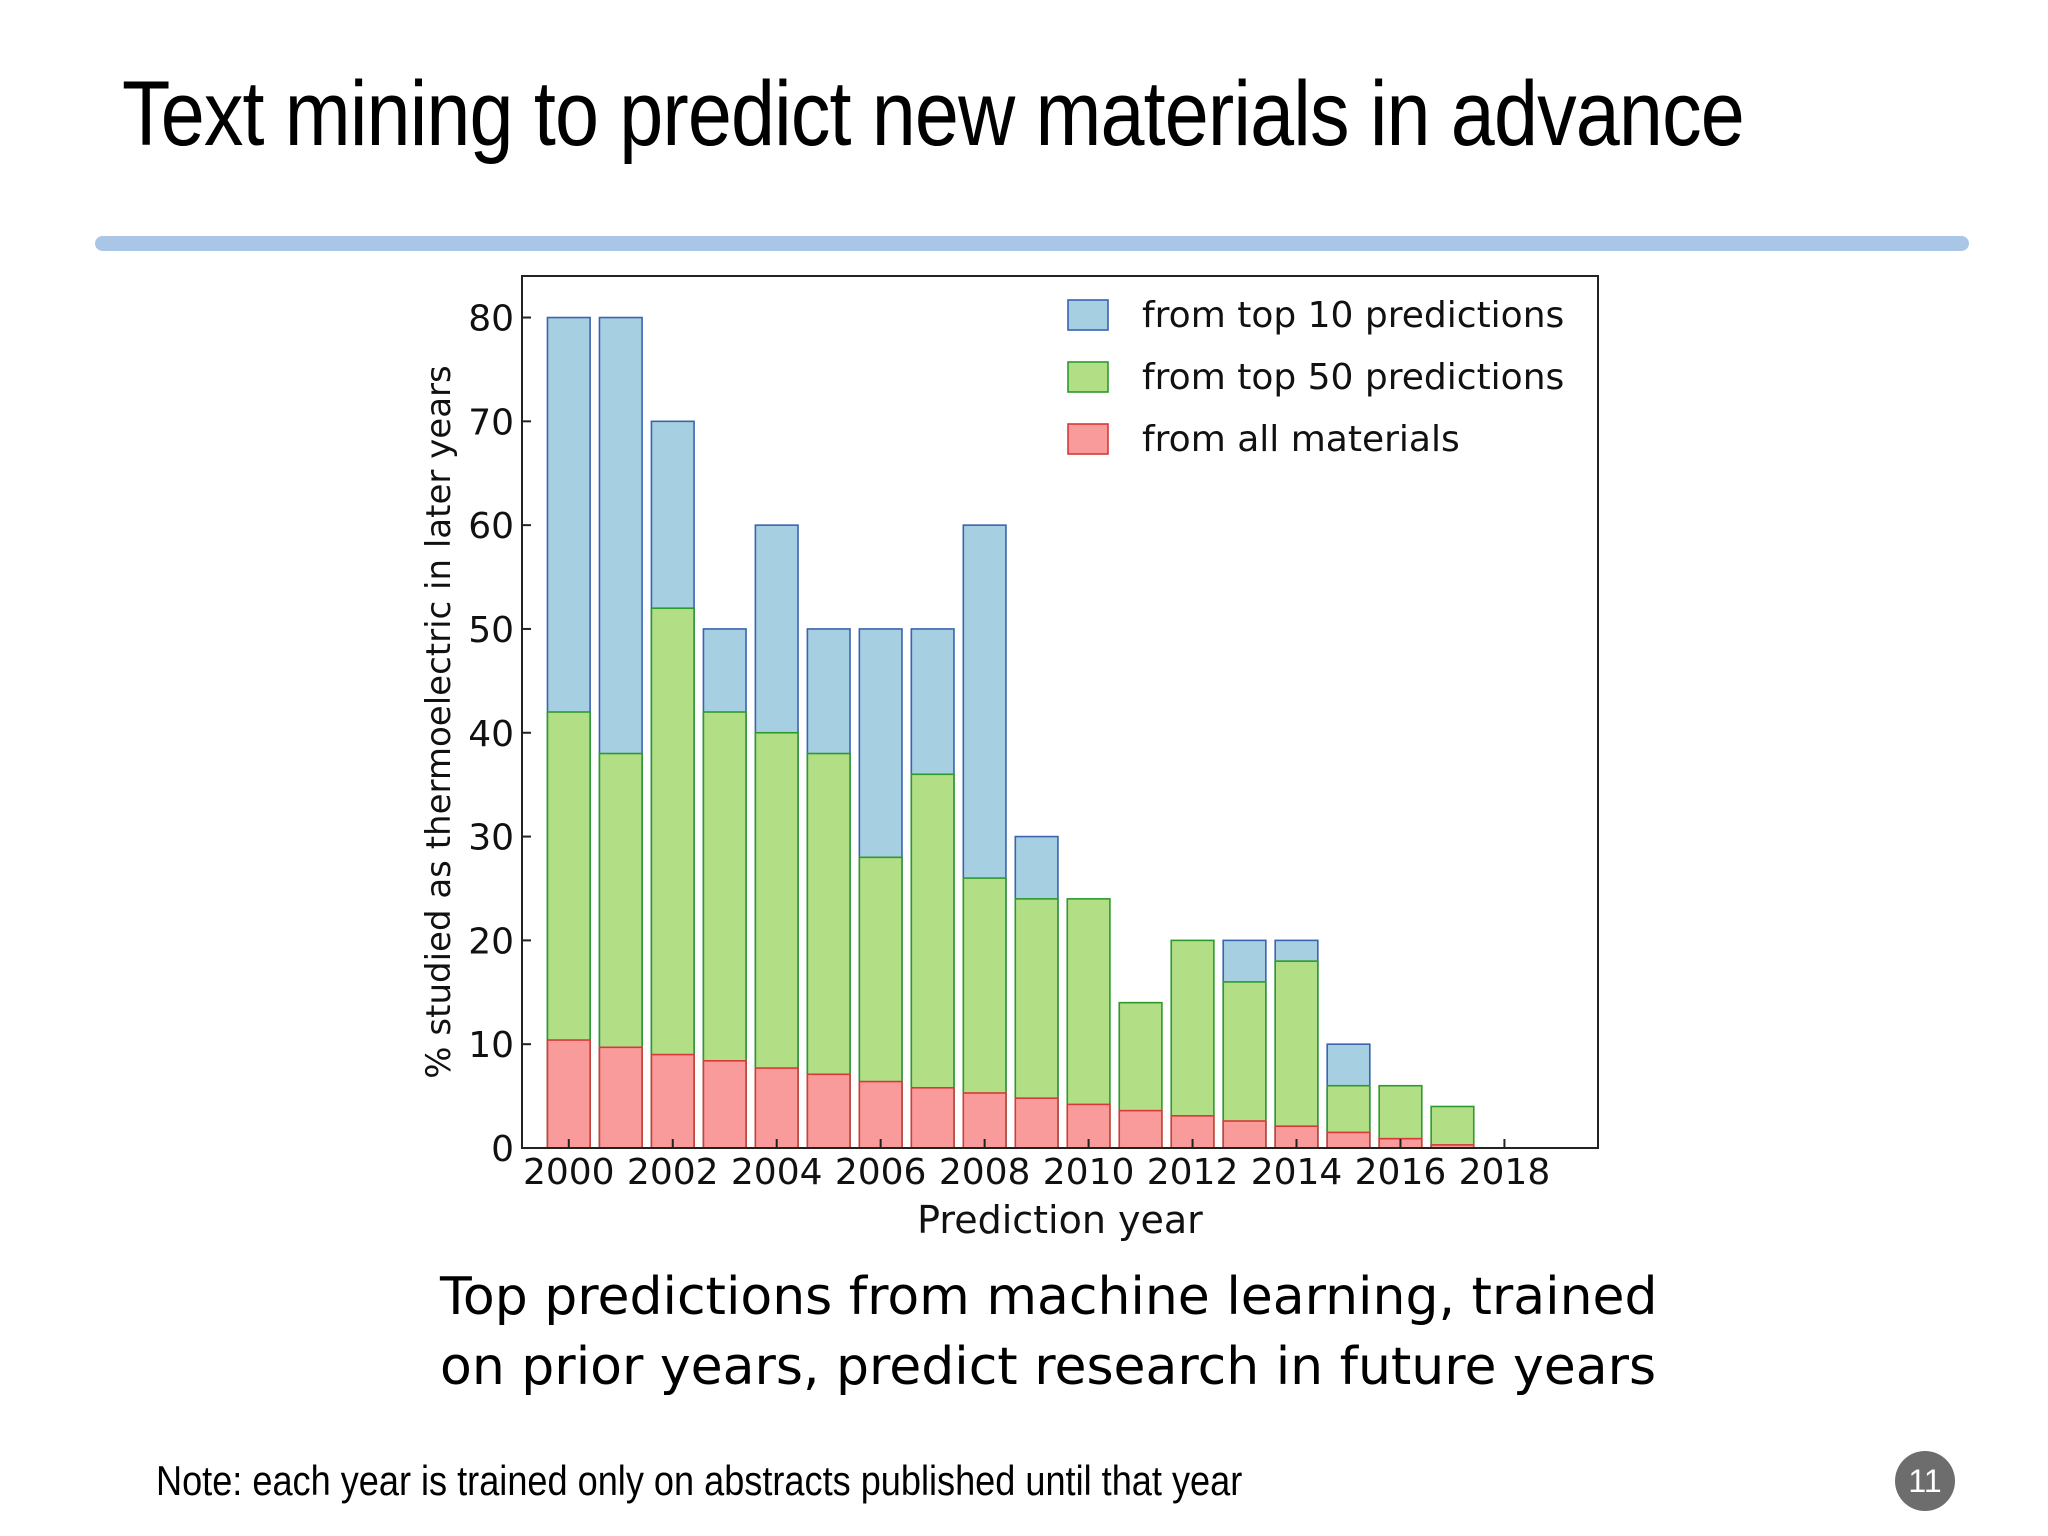  What do you see at coordinates (491, 630) in the screenshot?
I see `y-tick-label-50: 50` at bounding box center [491, 630].